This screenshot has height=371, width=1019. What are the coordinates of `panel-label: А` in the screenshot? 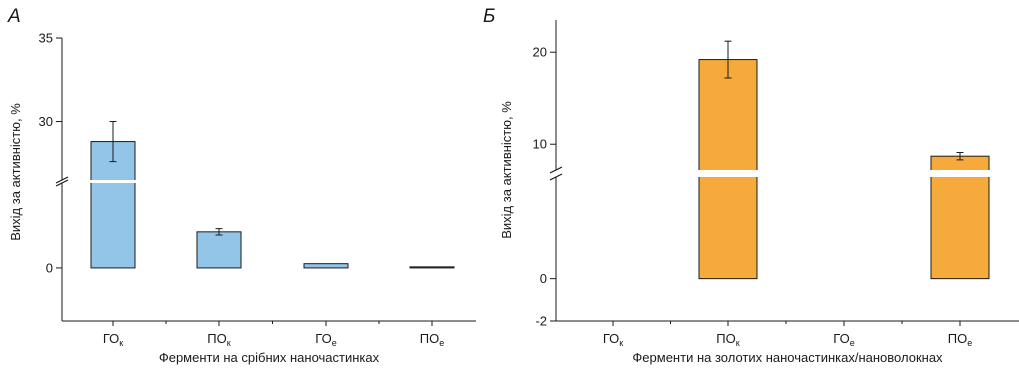 It's located at (14, 16).